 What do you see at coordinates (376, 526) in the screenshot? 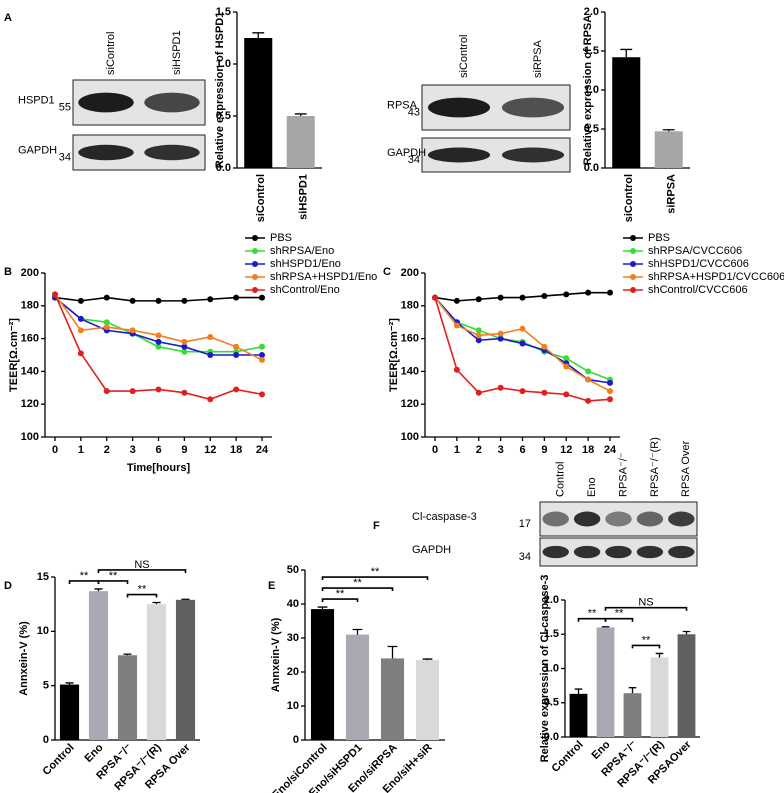
I see `panel-label: F` at bounding box center [376, 526].